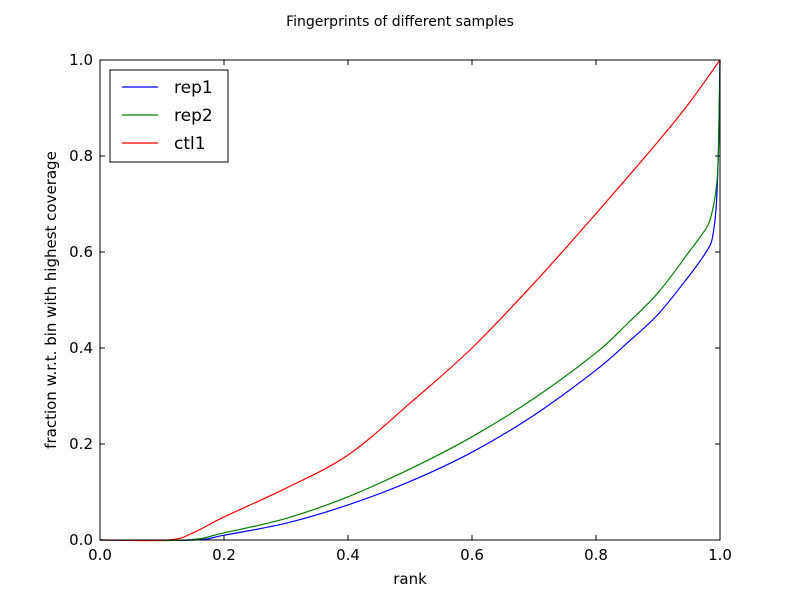 The width and height of the screenshot is (800, 604). Describe the element at coordinates (190, 144) in the screenshot. I see `legend-label-ctl1: ctl1` at that location.